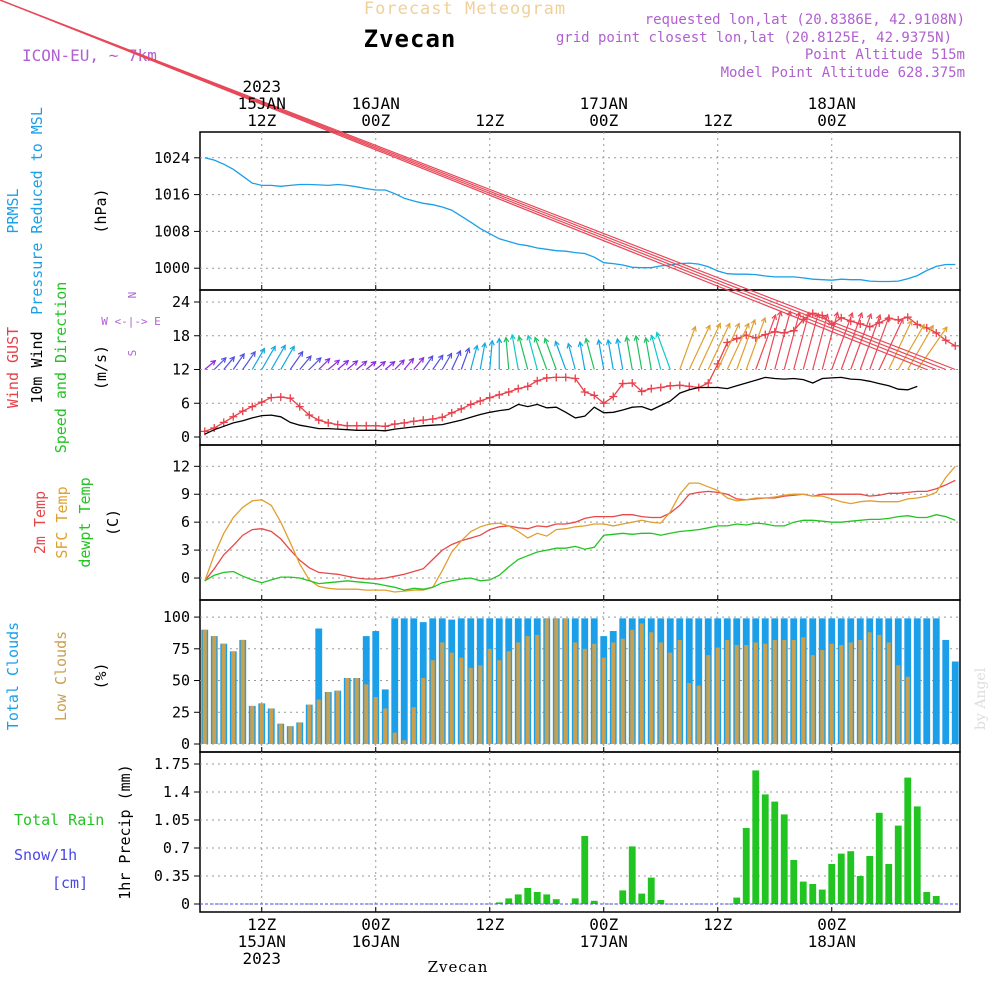 The width and height of the screenshot is (1000, 1000). I want to click on y-tick-label: 1000, so click(172, 268).